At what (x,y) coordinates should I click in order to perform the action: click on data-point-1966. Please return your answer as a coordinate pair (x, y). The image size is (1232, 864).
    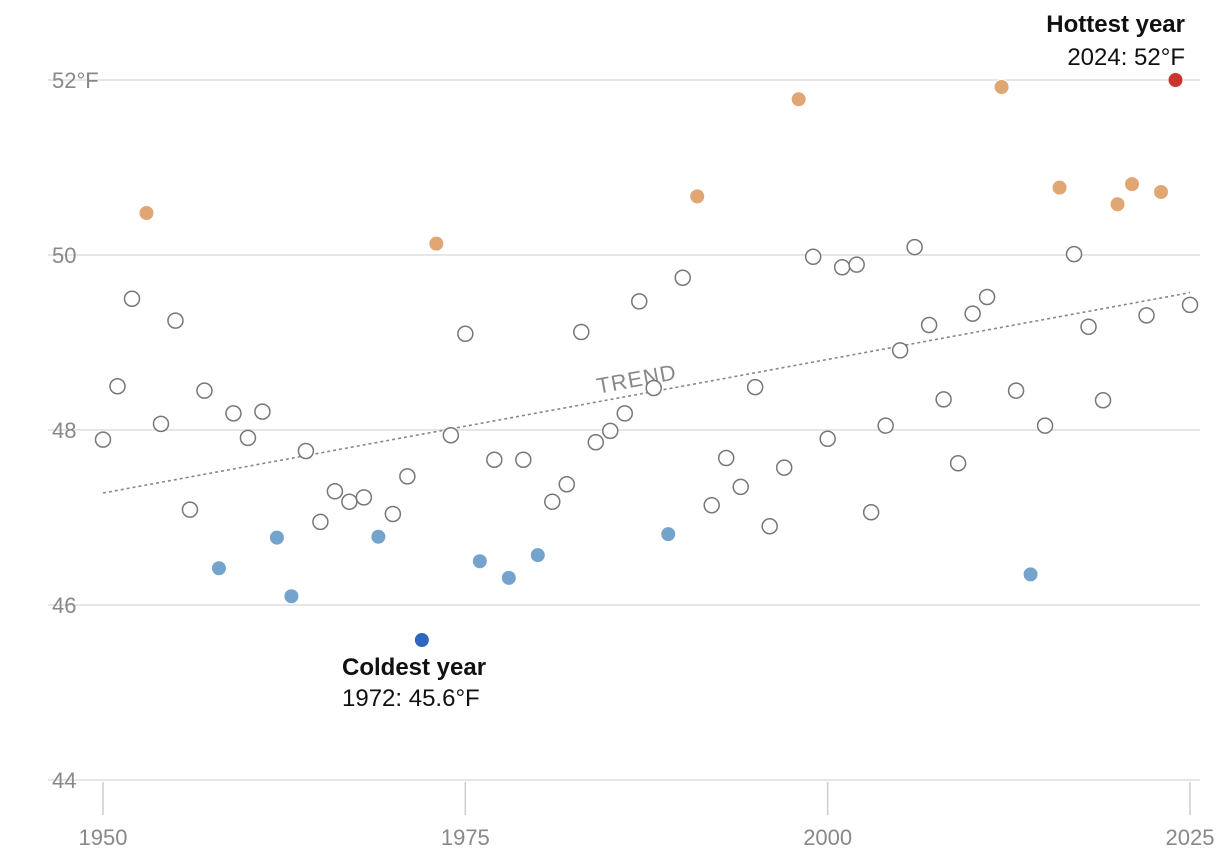
    Looking at the image, I should click on (335, 491).